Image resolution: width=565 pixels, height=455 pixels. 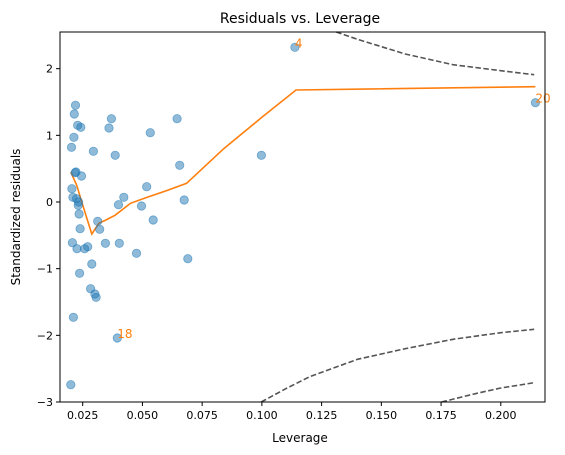 What do you see at coordinates (382, 415) in the screenshot?
I see `x-tick-label: 0.150` at bounding box center [382, 415].